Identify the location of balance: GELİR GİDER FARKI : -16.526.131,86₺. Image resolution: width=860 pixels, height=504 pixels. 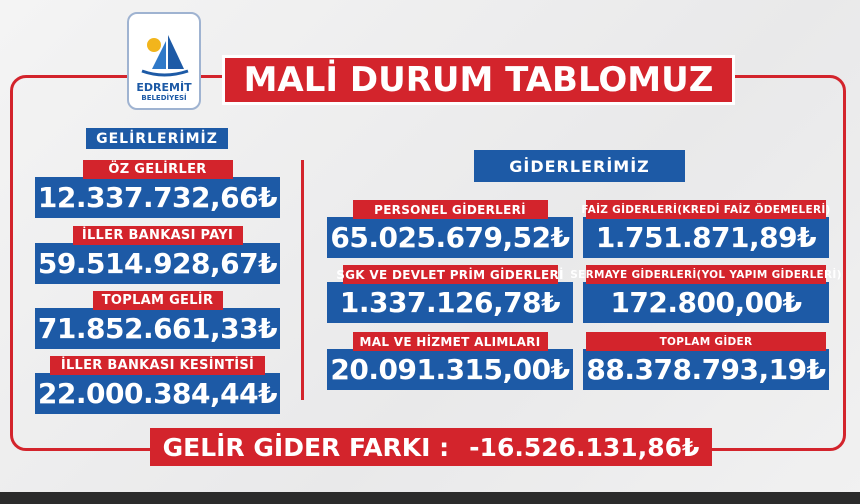
(431, 447).